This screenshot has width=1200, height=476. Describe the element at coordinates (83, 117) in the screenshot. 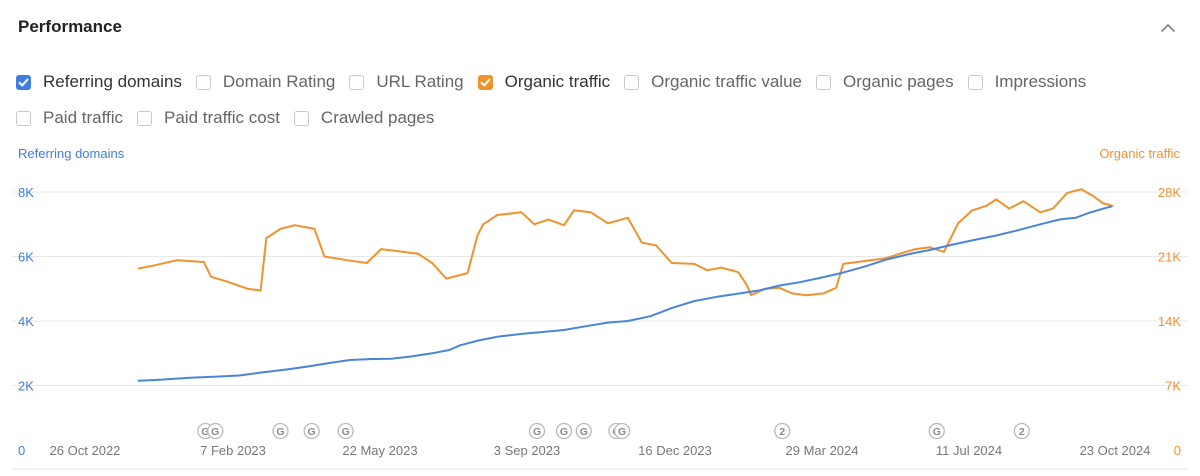

I see `metric-label: Paid traffic` at that location.